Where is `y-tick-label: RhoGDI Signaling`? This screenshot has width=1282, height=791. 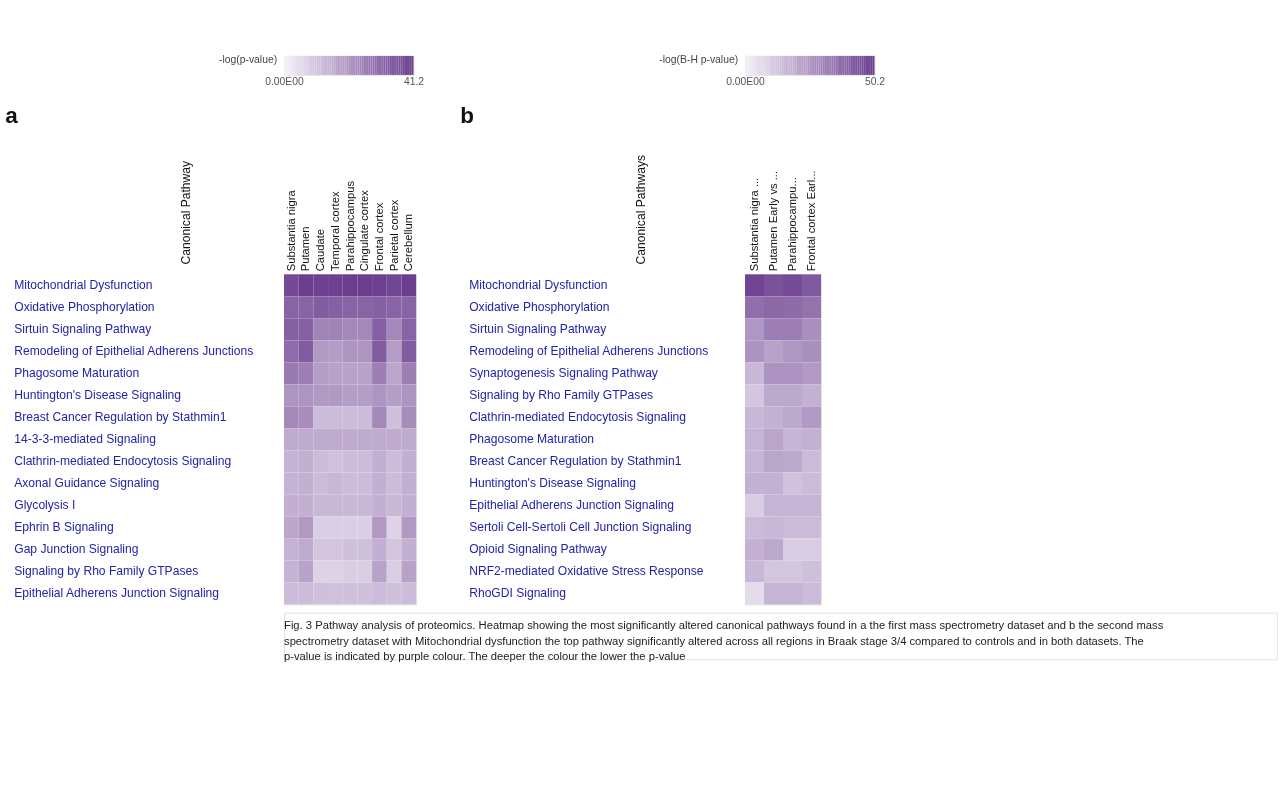
y-tick-label: RhoGDI Signaling is located at coordinates (517, 592).